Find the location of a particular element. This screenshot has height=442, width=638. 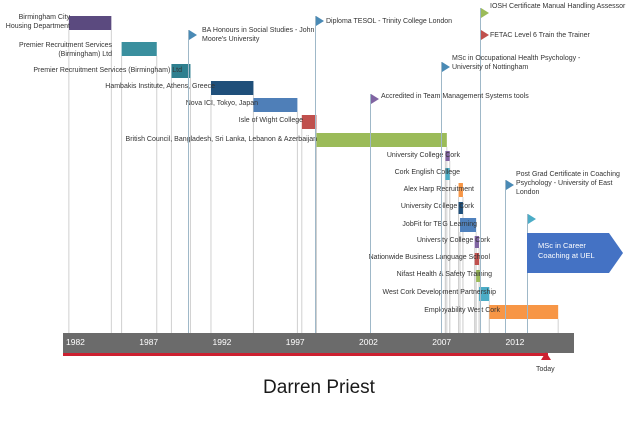

bar-label: Nova ICI, Tokyo, Japan is located at coordinates (221, 103).